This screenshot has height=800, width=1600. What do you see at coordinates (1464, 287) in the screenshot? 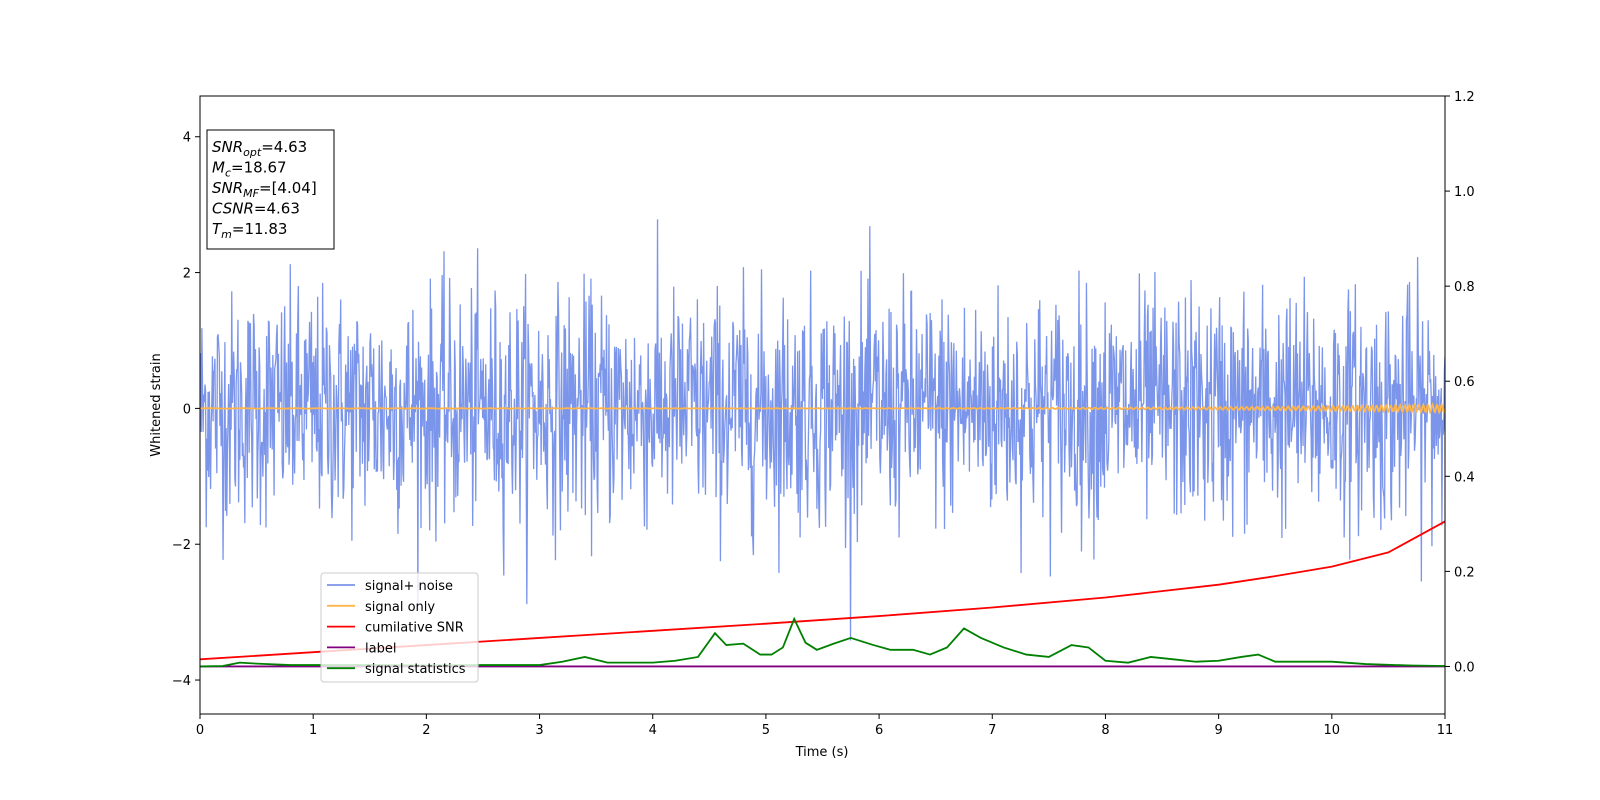
I see `y-right-tick-label-4: 0.8` at bounding box center [1464, 287].